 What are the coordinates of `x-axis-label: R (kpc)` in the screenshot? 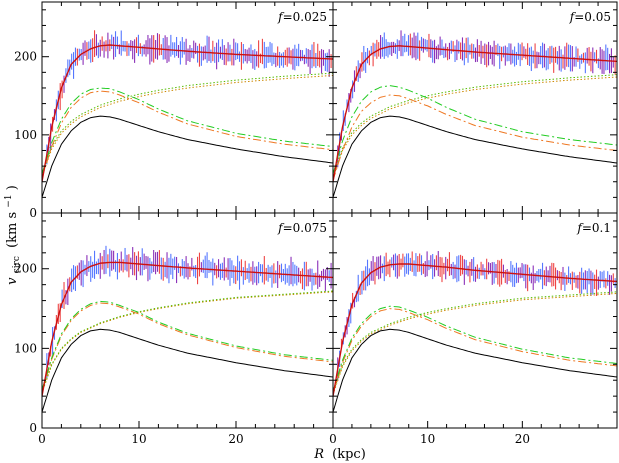 It's located at (339, 454).